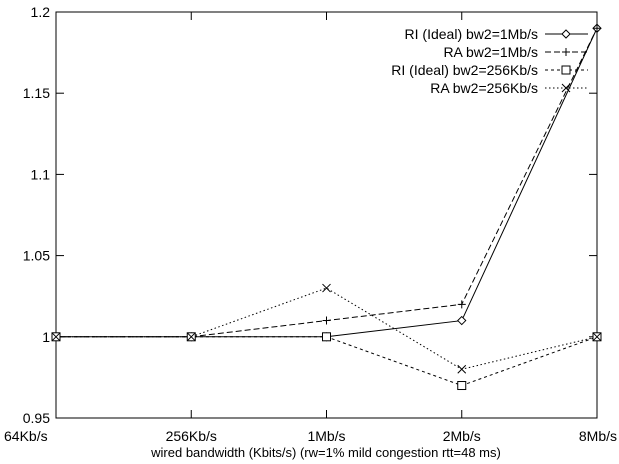  I want to click on x-tick-label: 8Mb/s, so click(598, 436).